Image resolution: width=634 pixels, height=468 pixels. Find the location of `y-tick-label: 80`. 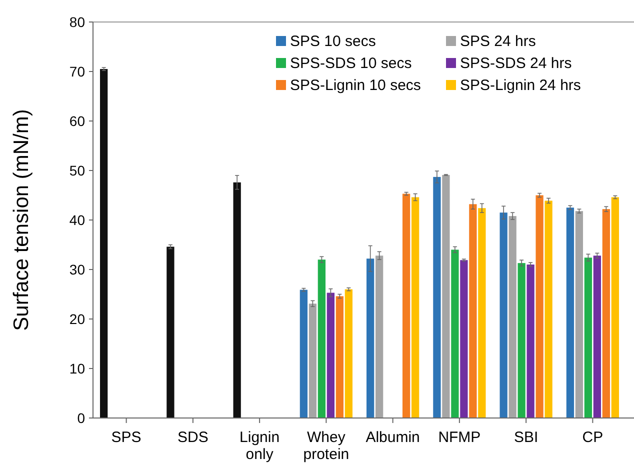

y-tick-label: 80 is located at coordinates (77, 22).